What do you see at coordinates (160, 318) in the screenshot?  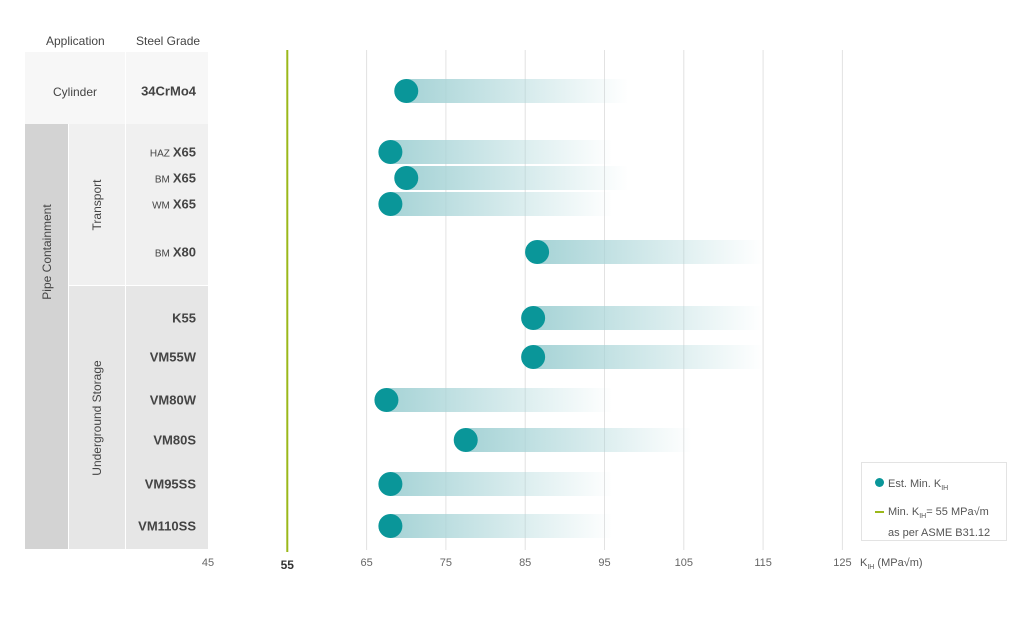 I see `grade-label: K55` at bounding box center [160, 318].